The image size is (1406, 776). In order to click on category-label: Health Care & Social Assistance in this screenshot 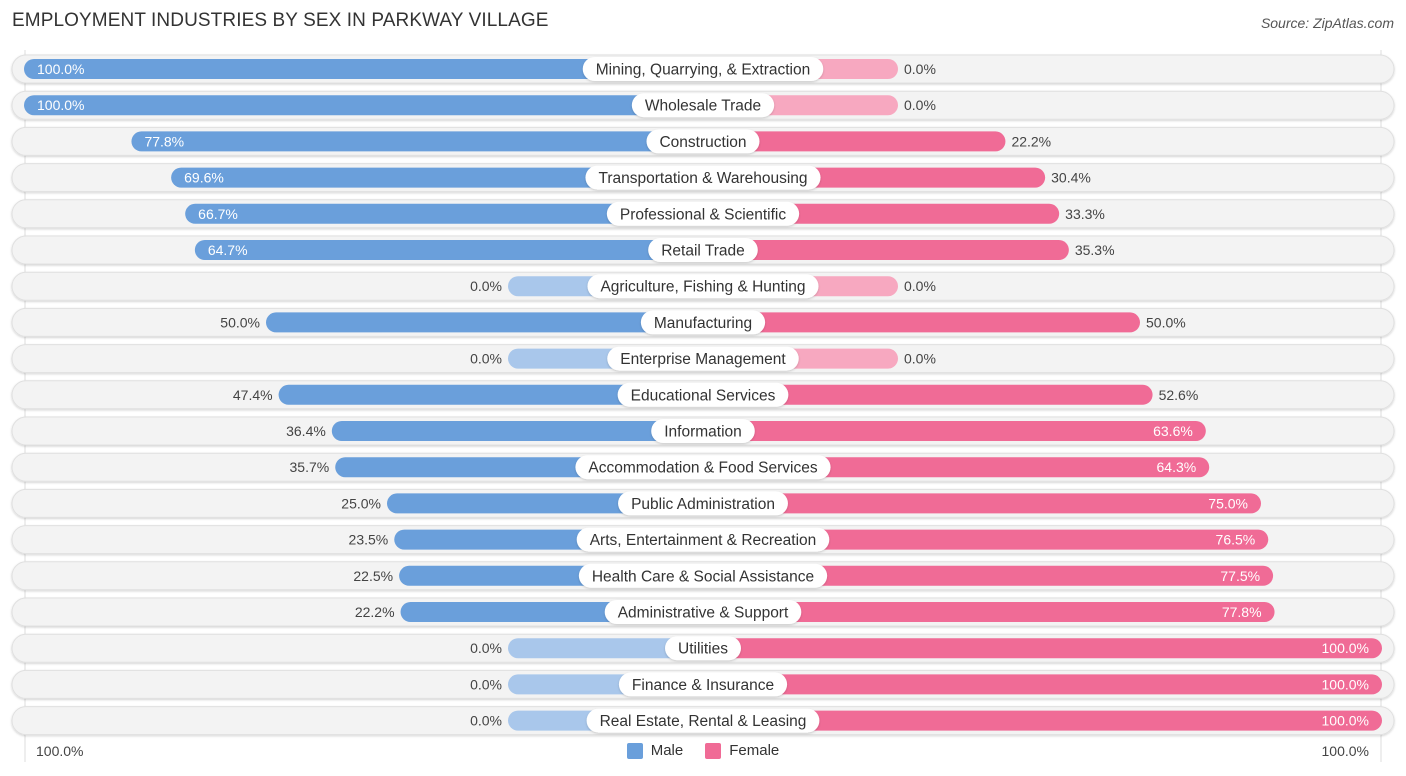, I will do `click(703, 576)`.